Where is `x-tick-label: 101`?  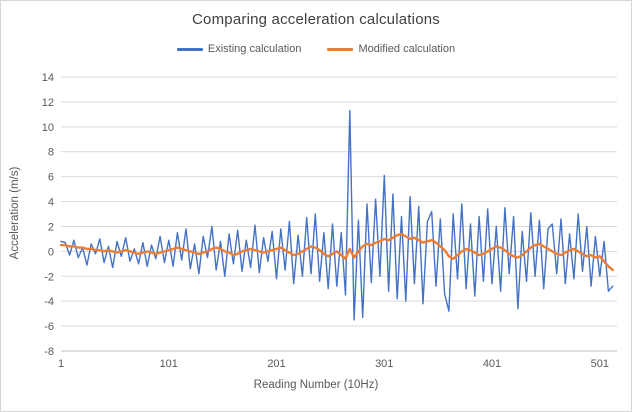
x-tick-label: 101 is located at coordinates (169, 364).